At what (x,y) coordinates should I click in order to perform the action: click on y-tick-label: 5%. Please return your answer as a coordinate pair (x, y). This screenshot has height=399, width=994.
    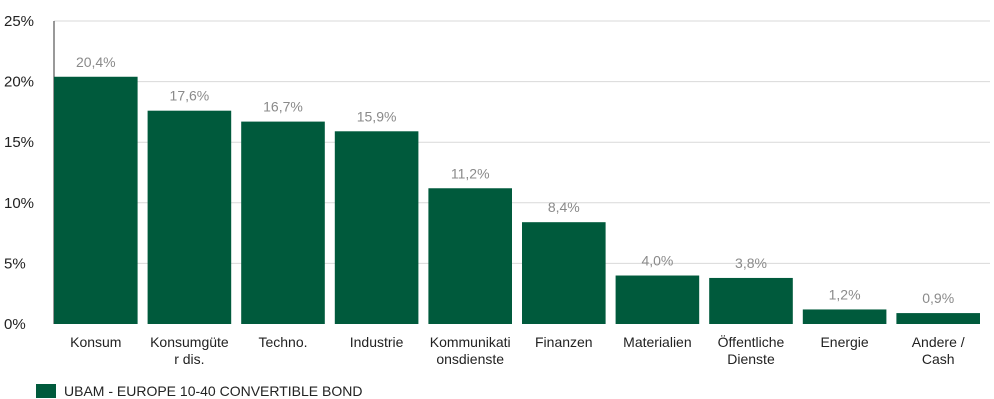
    Looking at the image, I should click on (15, 263).